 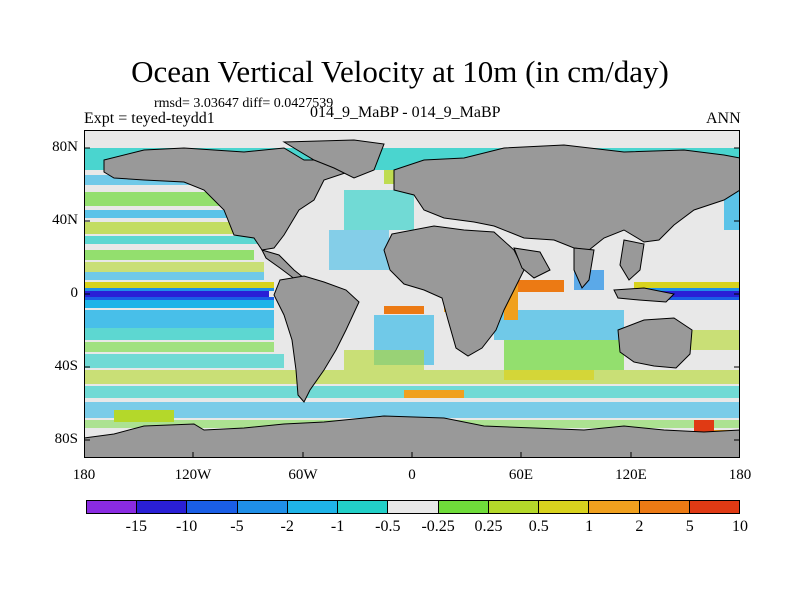 I want to click on colorbar-label: -10, so click(x=186, y=526).